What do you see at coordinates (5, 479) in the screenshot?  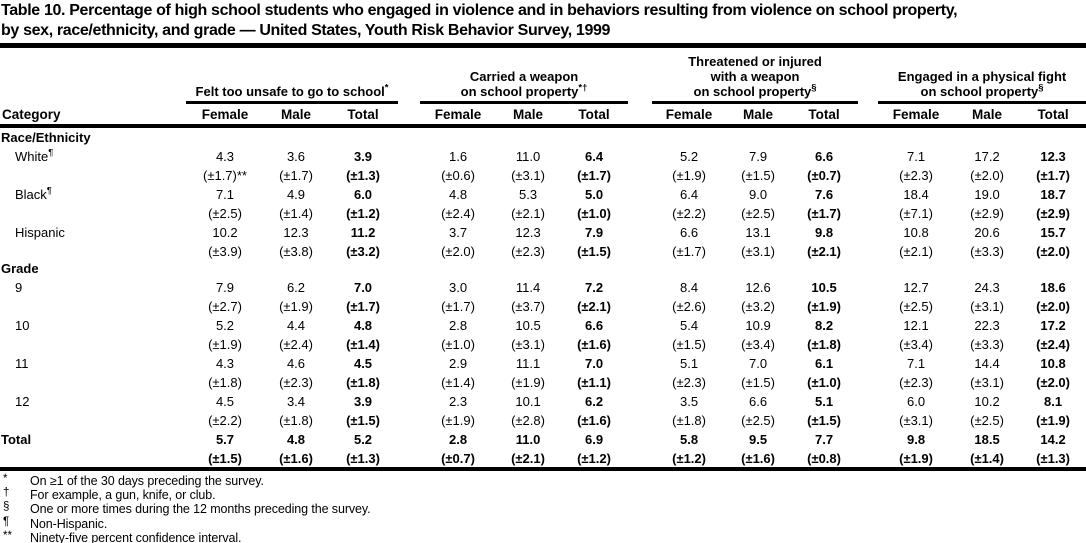 I see `footnote-marker: *` at bounding box center [5, 479].